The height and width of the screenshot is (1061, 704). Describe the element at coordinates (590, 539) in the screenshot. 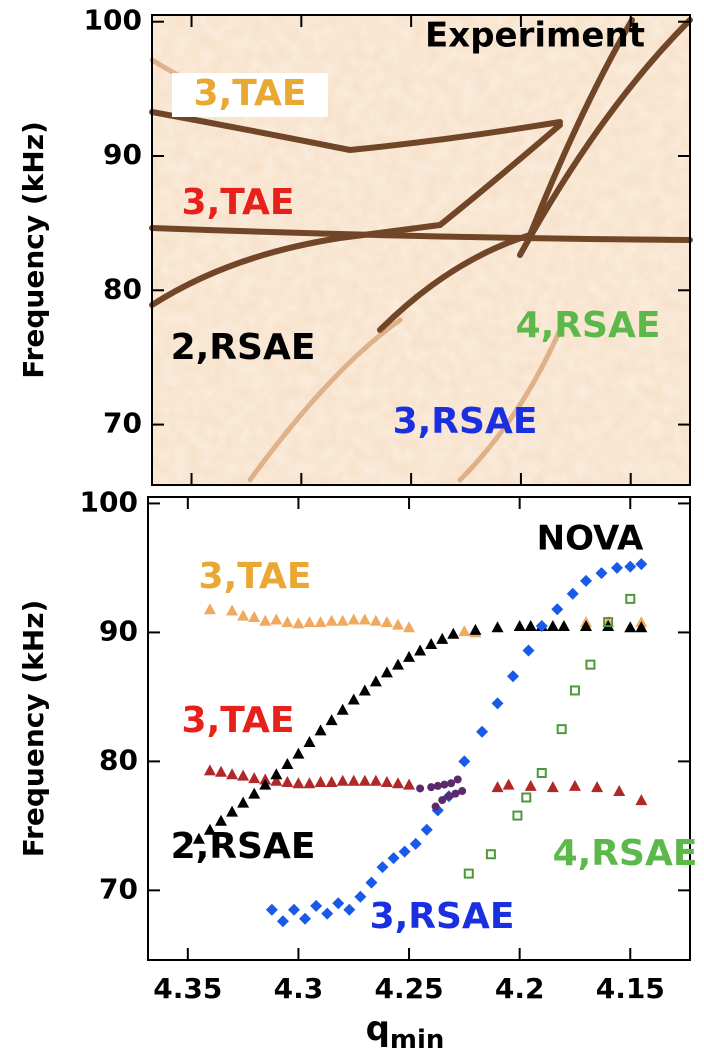

I see `chart-title: NOVA` at that location.